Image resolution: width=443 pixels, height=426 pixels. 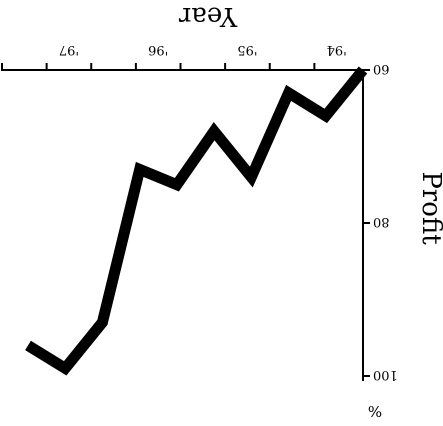 What do you see at coordinates (381, 221) in the screenshot?
I see `y-tick-label: 80` at bounding box center [381, 221].